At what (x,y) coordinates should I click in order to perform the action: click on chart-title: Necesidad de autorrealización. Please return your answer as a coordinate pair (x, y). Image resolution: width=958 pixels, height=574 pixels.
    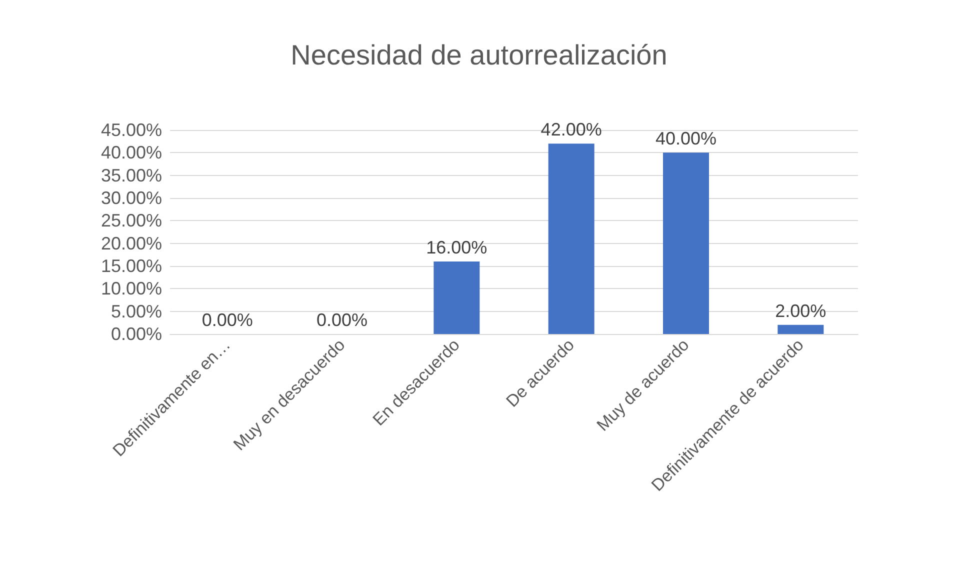
    Looking at the image, I should click on (479, 55).